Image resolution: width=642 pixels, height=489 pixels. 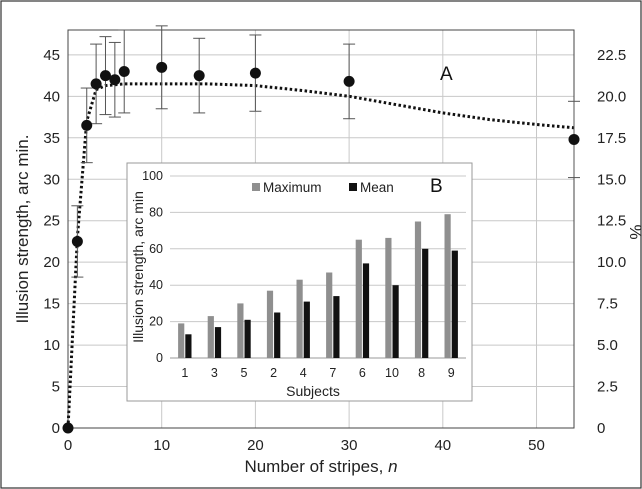 I want to click on panel-label-a: A, so click(x=446, y=74).